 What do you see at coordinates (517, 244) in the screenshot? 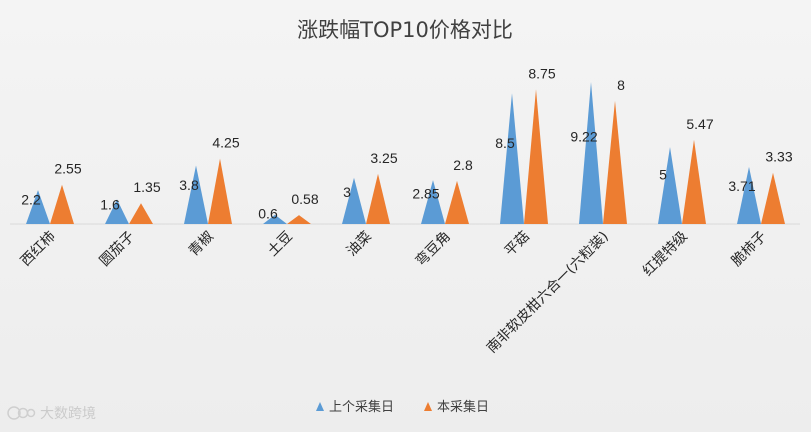
I see `category-label: 平菇` at bounding box center [517, 244].